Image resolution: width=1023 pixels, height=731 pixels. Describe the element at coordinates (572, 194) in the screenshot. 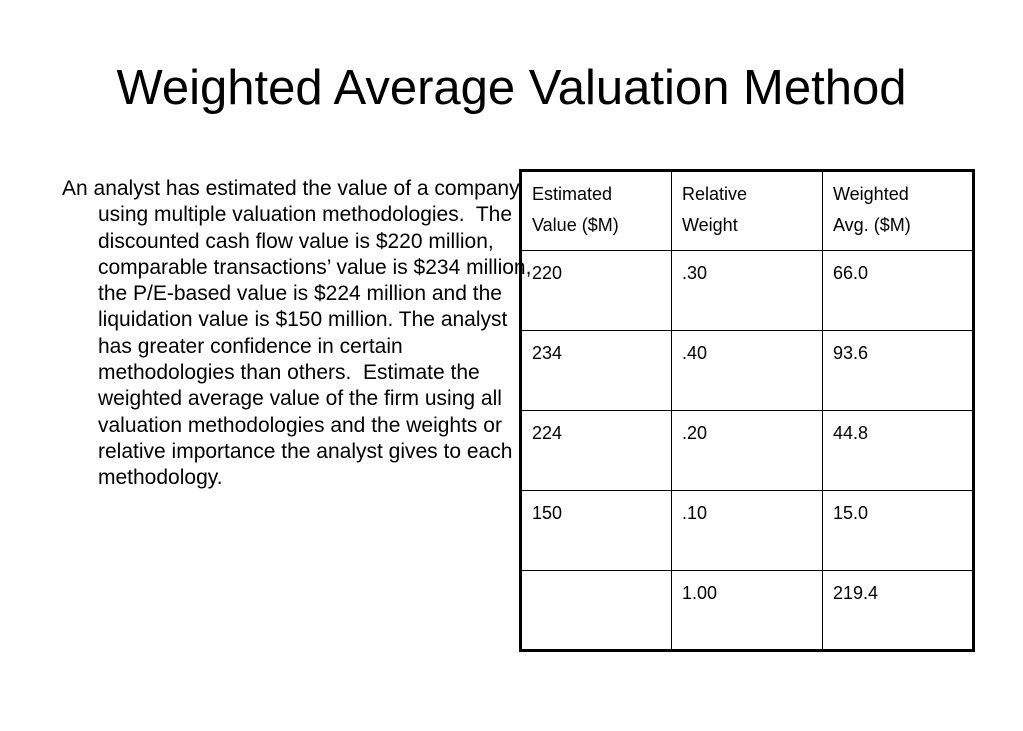

I see `header-line: Estimated` at that location.